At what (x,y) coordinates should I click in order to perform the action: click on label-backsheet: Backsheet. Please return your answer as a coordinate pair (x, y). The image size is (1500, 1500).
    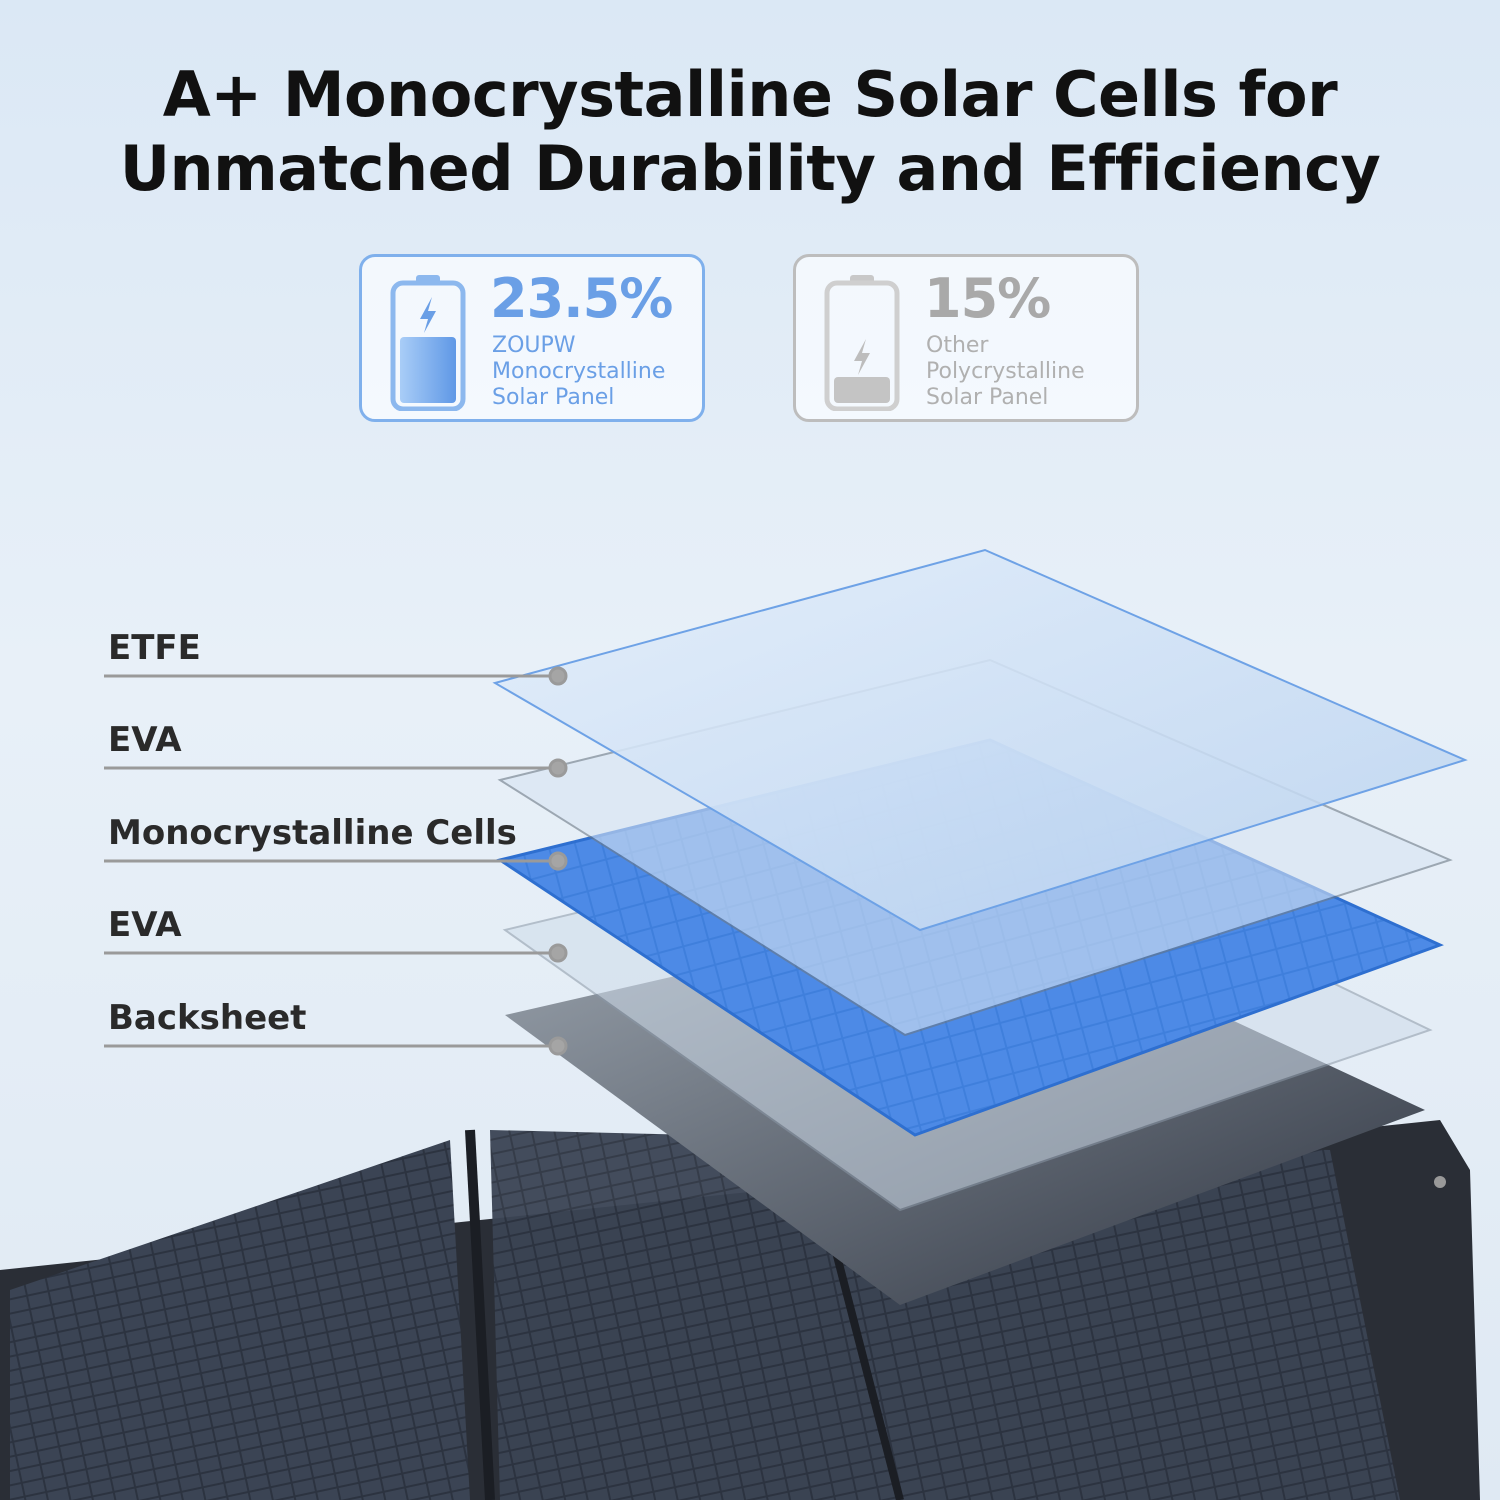
    Looking at the image, I should click on (207, 1018).